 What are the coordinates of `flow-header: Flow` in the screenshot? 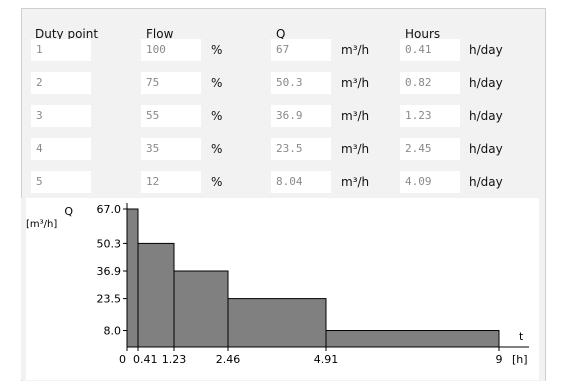 It's located at (160, 34).